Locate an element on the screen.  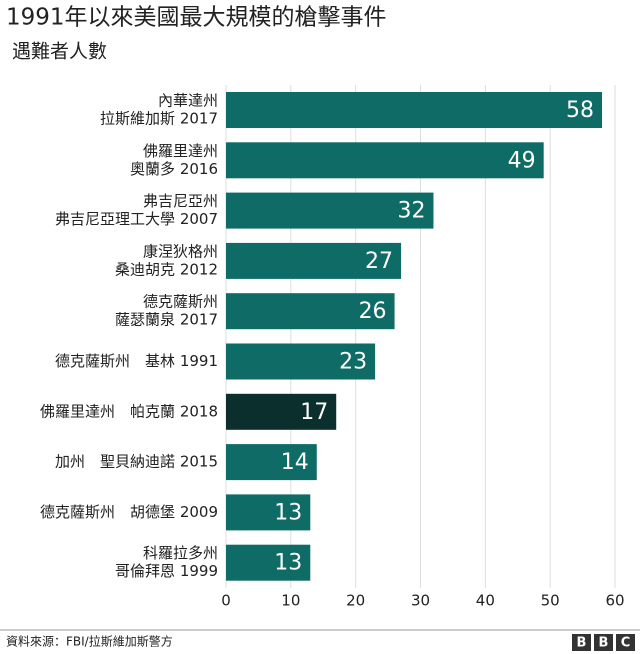
x-tick-label: 20 is located at coordinates (355, 601).